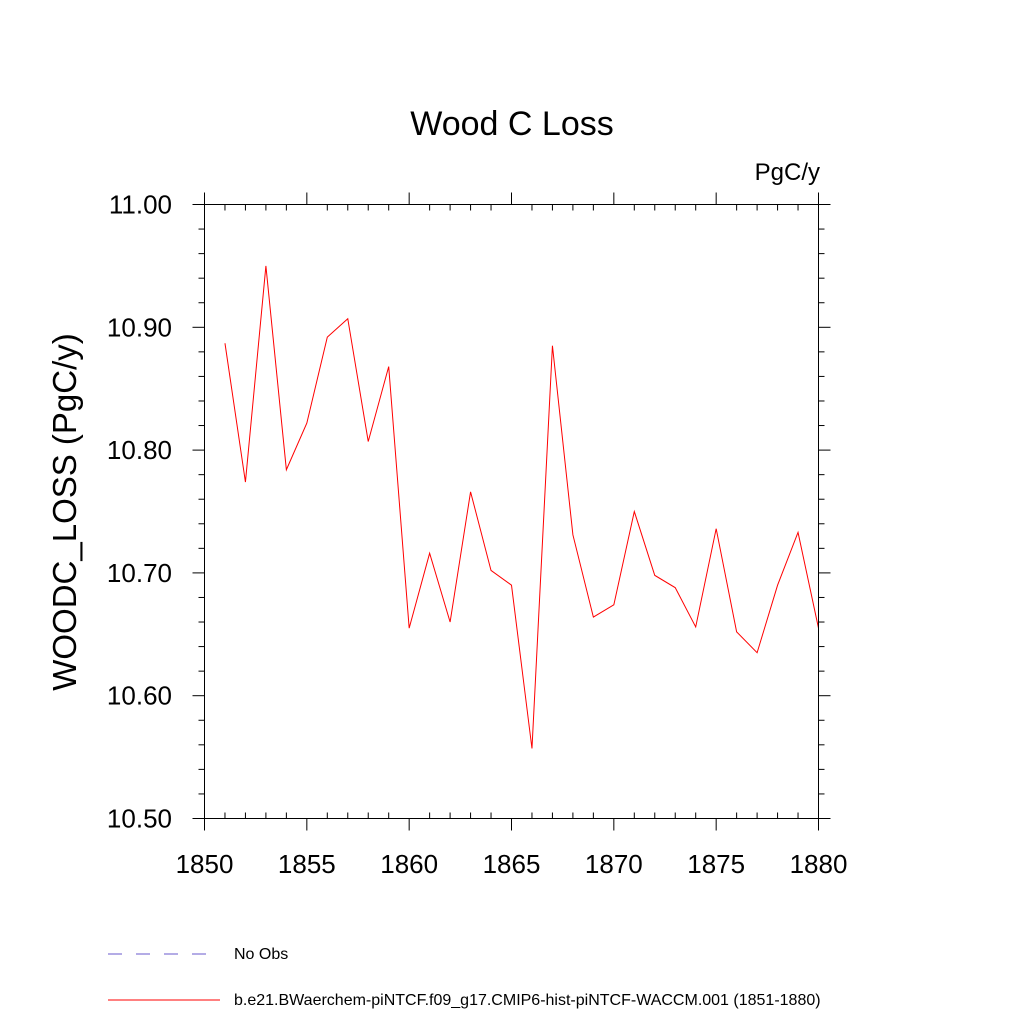 Image resolution: width=1024 pixels, height=1024 pixels. What do you see at coordinates (140, 205) in the screenshot?
I see `y-tick-label: 11.00` at bounding box center [140, 205].